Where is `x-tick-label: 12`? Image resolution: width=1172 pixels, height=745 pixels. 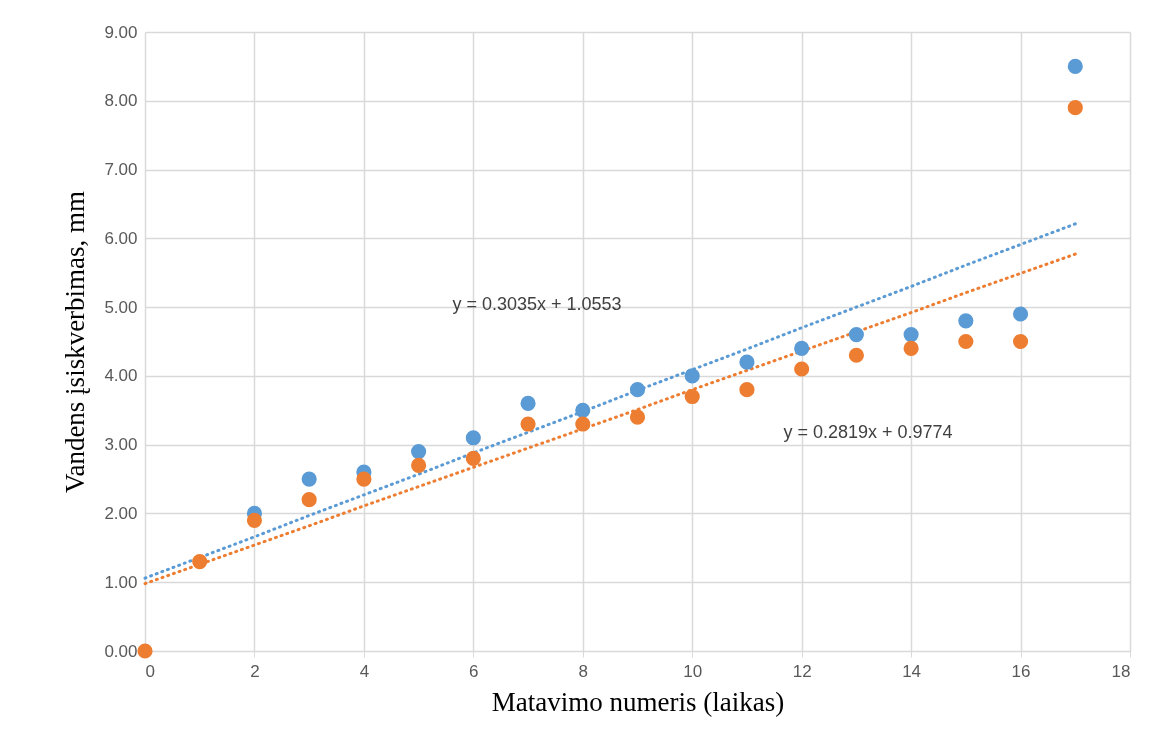 x-tick-label: 12 is located at coordinates (802, 671).